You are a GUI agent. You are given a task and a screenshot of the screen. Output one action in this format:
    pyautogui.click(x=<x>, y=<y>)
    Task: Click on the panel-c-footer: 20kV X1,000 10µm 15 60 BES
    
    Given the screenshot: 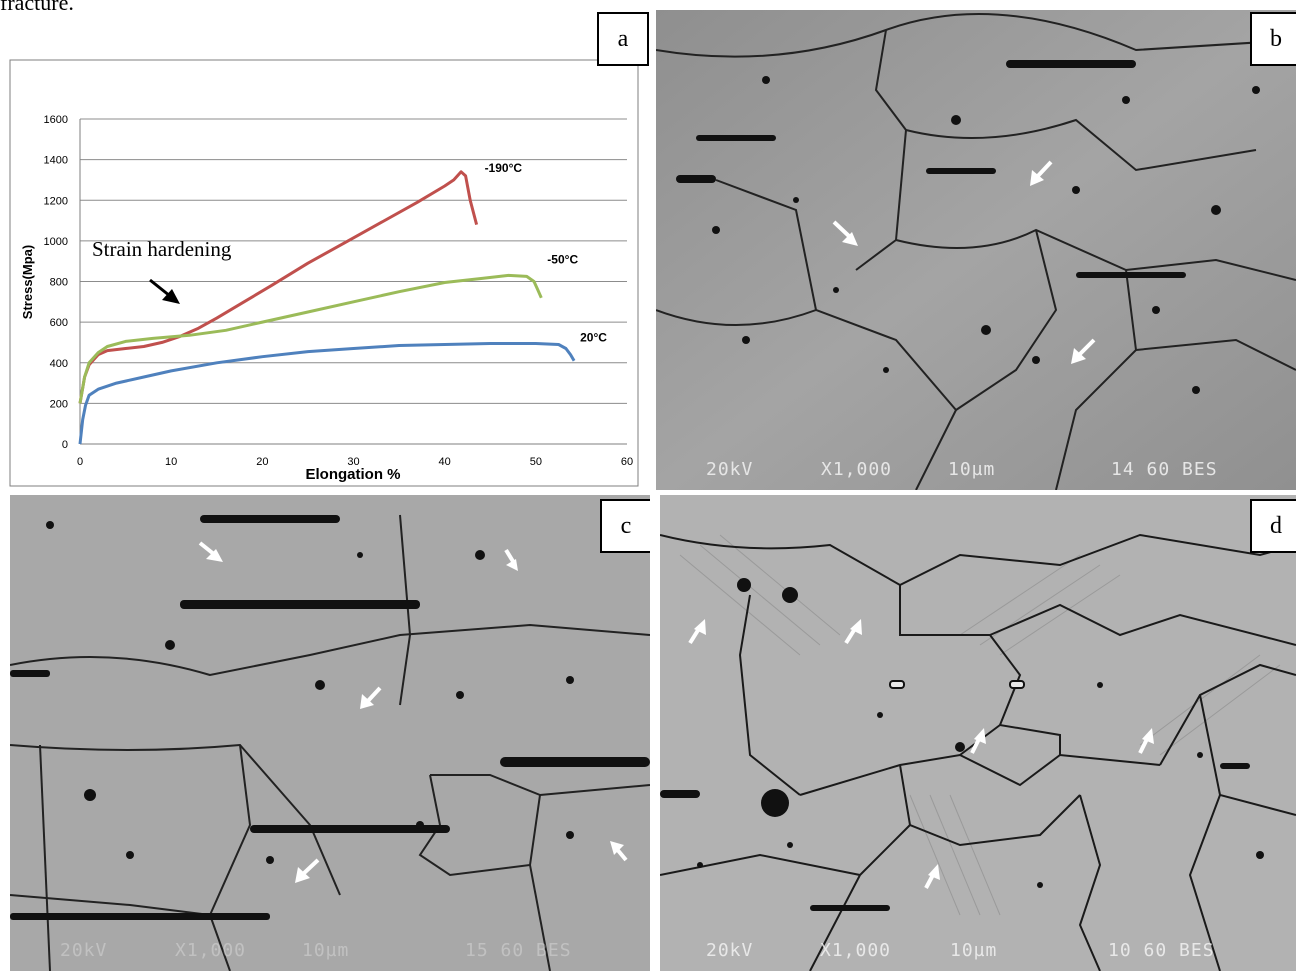 What is the action you would take?
    pyautogui.click(x=330, y=950)
    